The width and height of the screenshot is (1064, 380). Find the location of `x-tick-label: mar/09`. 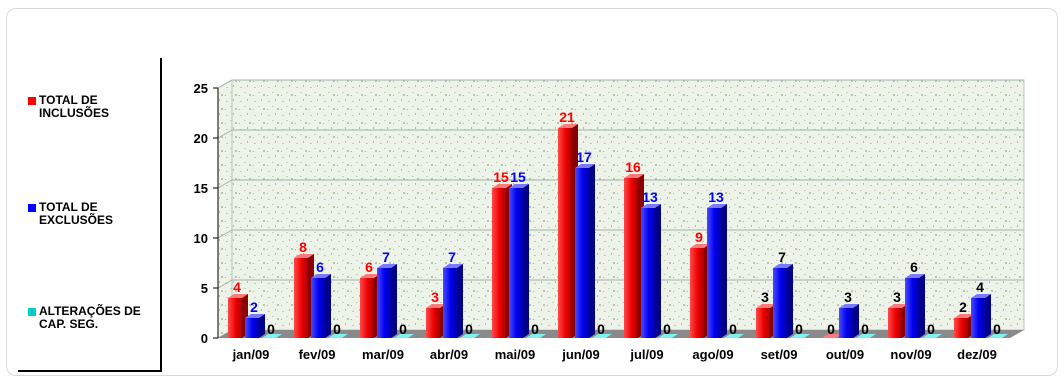

x-tick-label: mar/09 is located at coordinates (383, 354).